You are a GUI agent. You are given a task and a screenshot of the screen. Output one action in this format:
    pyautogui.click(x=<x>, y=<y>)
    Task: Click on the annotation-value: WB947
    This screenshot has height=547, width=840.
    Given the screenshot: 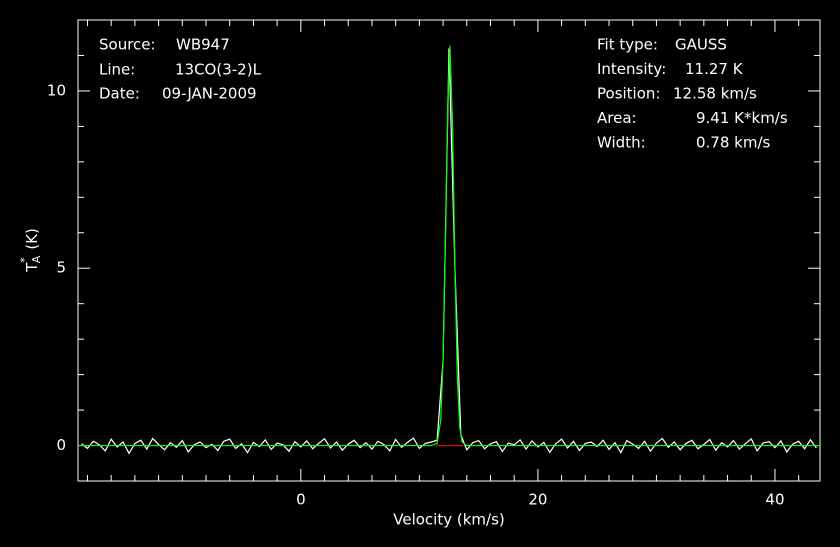 What is the action you would take?
    pyautogui.click(x=203, y=45)
    